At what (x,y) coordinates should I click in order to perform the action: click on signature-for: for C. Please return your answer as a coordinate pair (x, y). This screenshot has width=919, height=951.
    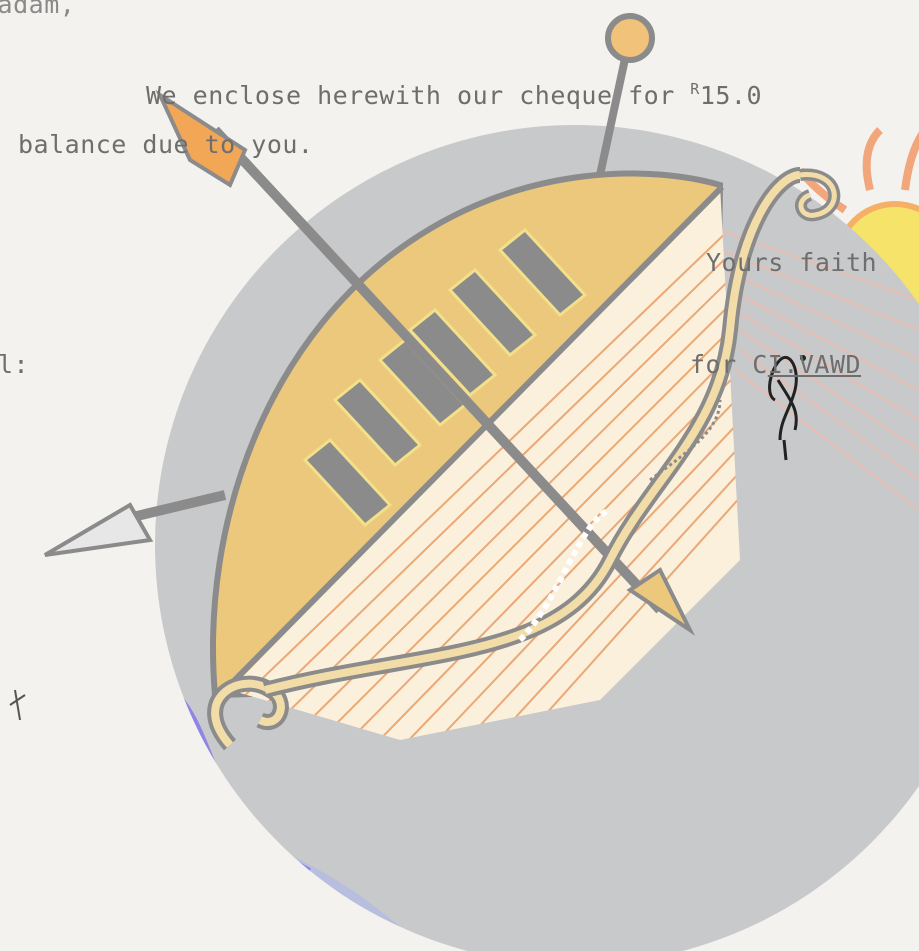
    Looking at the image, I should click on (729, 364).